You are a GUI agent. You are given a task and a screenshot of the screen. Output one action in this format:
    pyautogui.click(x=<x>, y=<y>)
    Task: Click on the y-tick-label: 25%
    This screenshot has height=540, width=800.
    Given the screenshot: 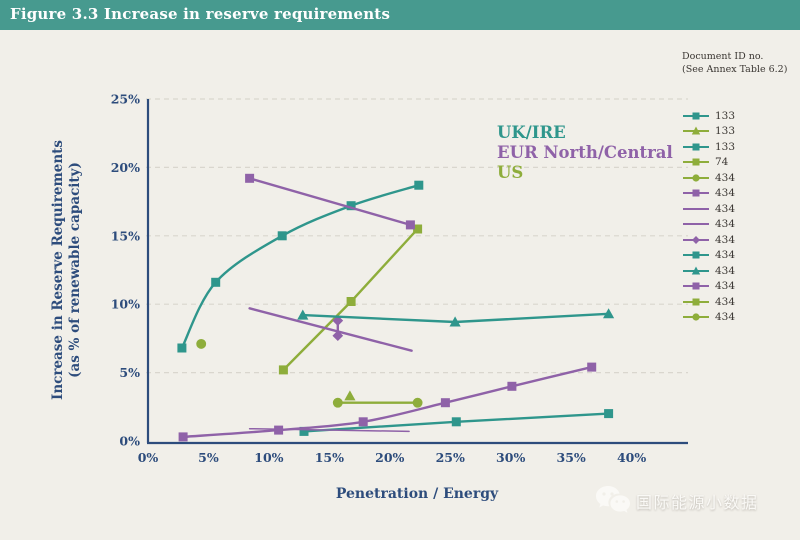 What is the action you would take?
    pyautogui.click(x=125, y=99)
    